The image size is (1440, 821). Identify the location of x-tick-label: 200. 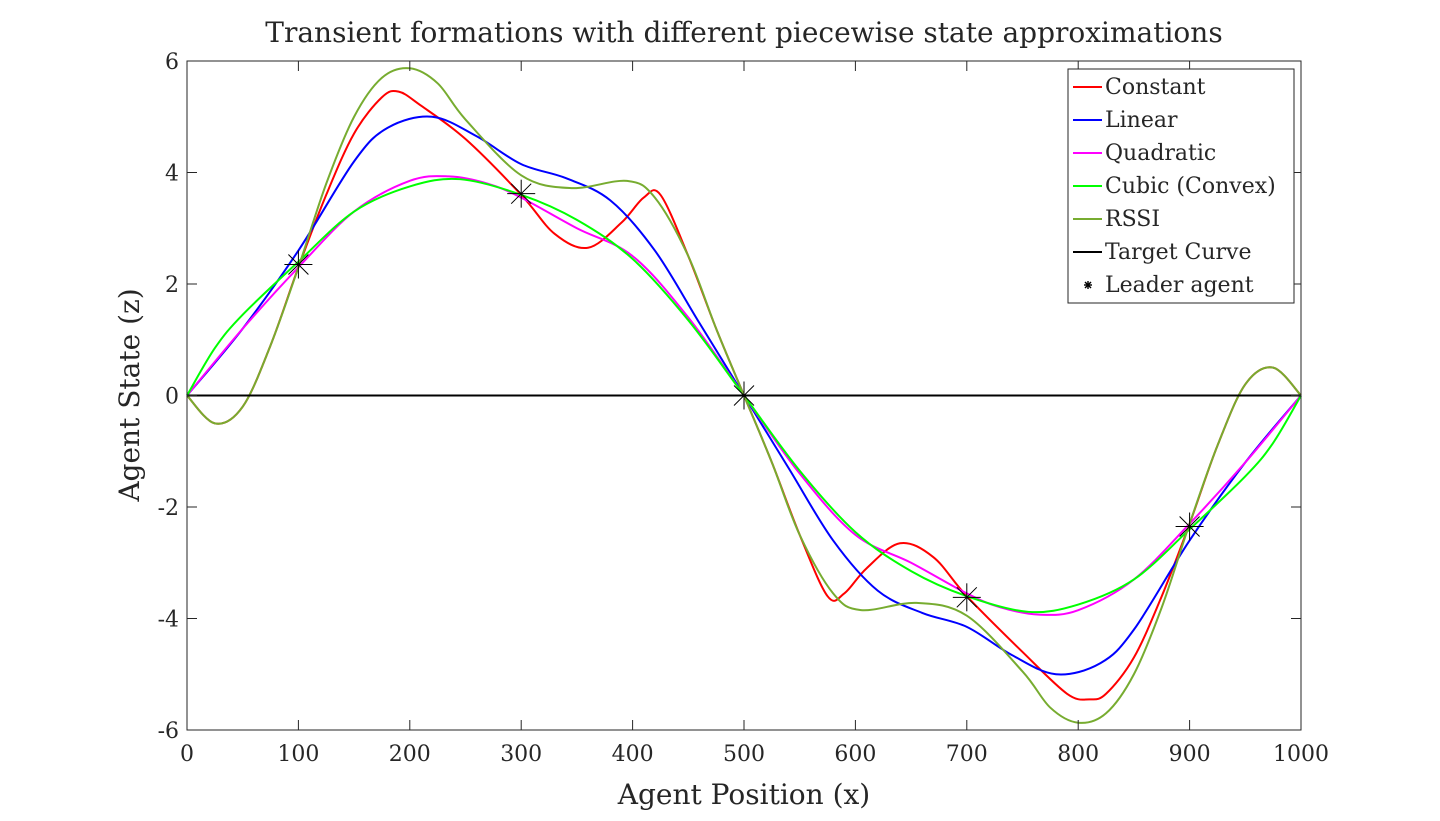
(410, 754).